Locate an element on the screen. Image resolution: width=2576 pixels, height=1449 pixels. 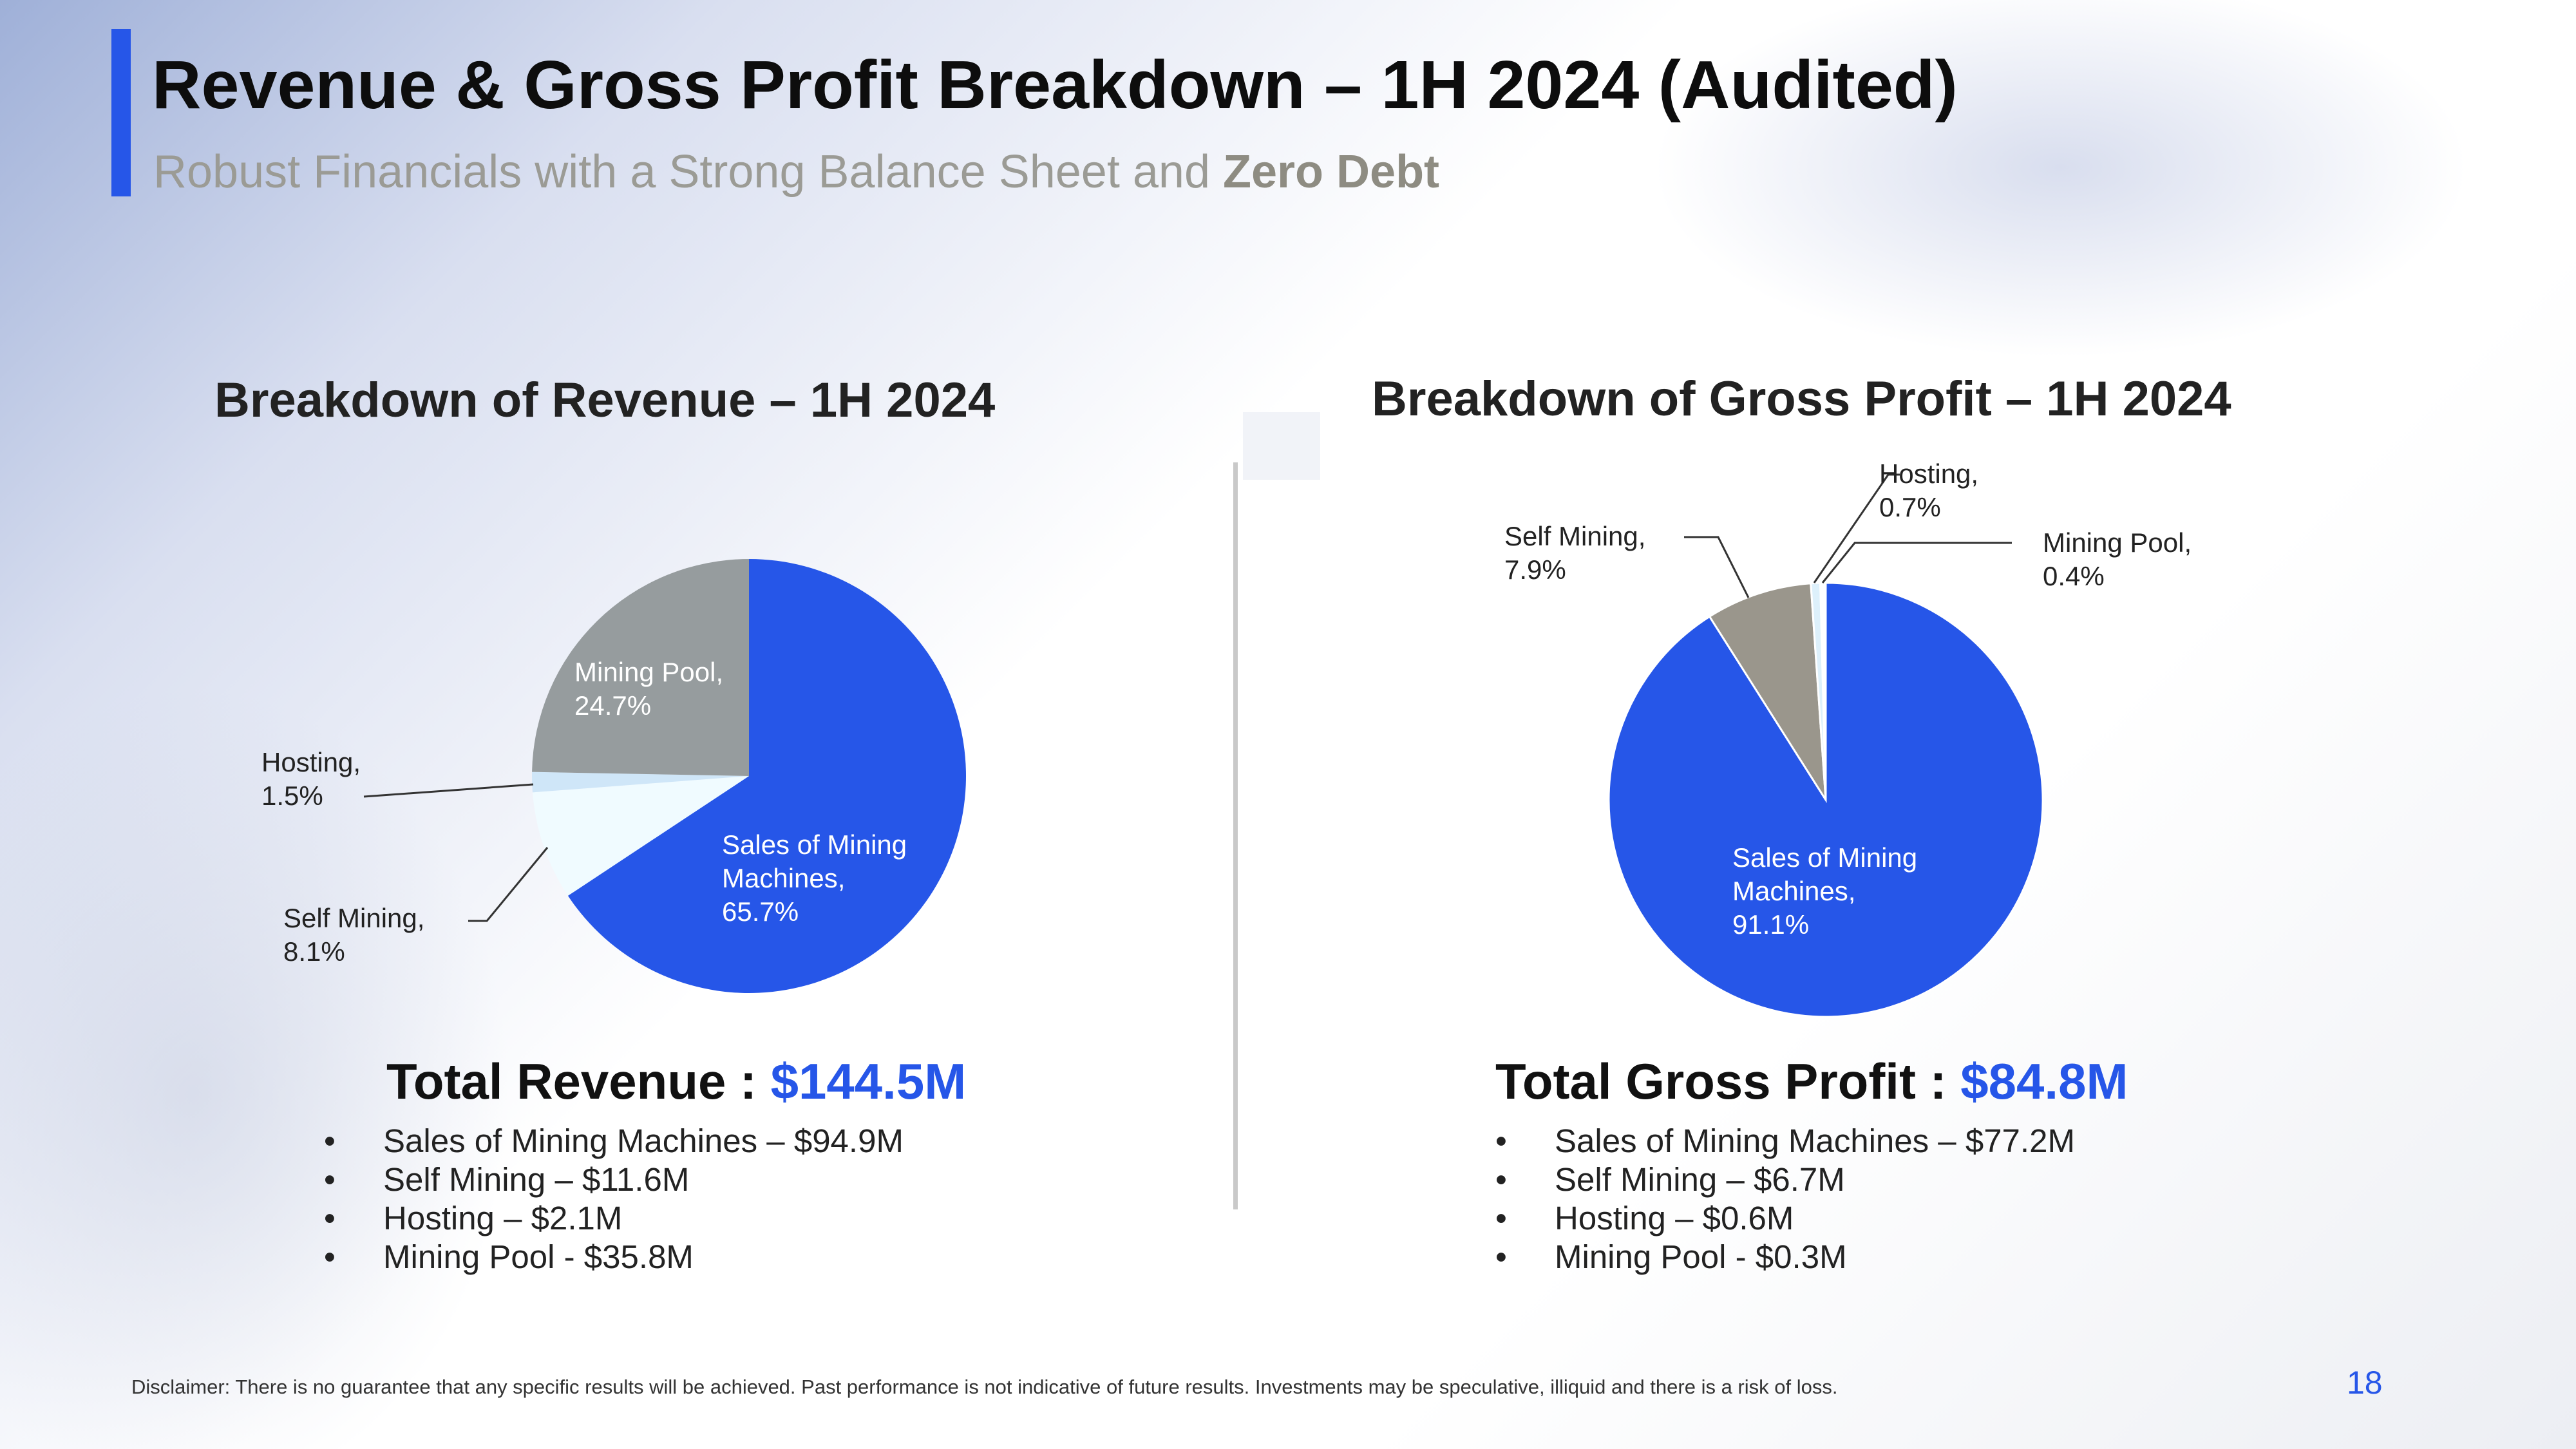
total-revenue-label: Total Revenue : is located at coordinates (578, 1081).